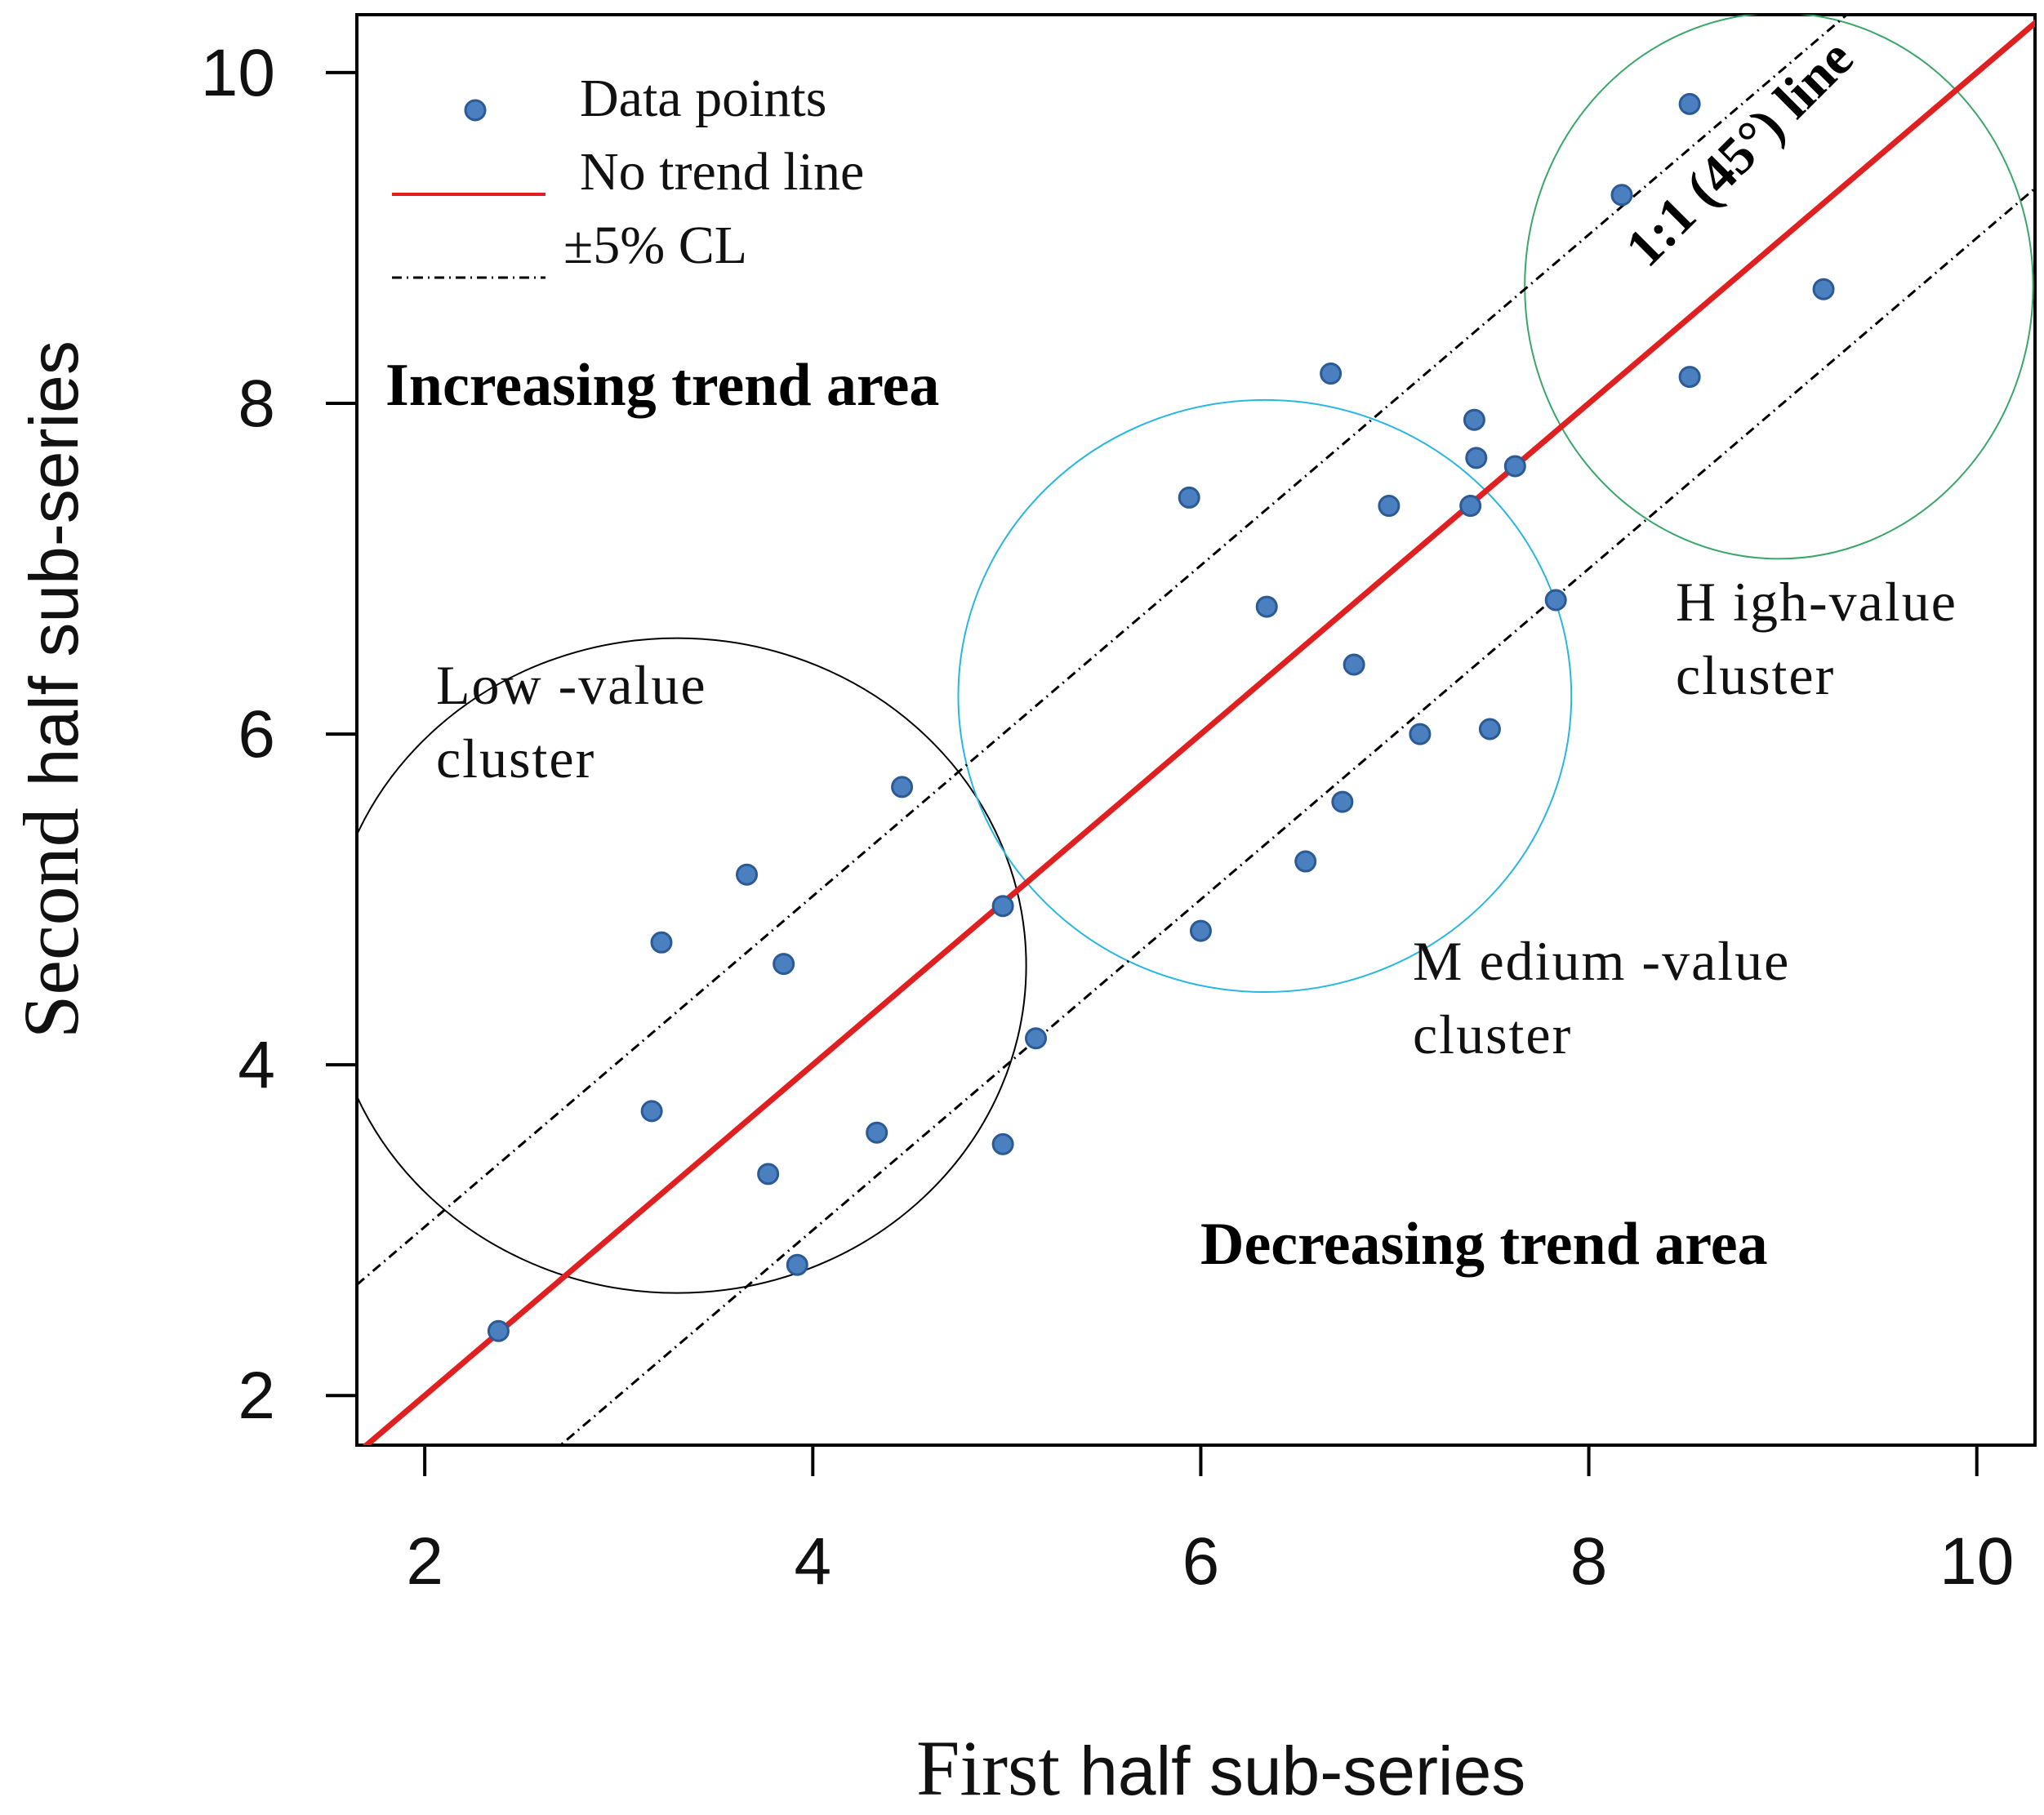 The width and height of the screenshot is (2044, 1815). What do you see at coordinates (476, 111) in the screenshot?
I see `legend-marker-data-points` at bounding box center [476, 111].